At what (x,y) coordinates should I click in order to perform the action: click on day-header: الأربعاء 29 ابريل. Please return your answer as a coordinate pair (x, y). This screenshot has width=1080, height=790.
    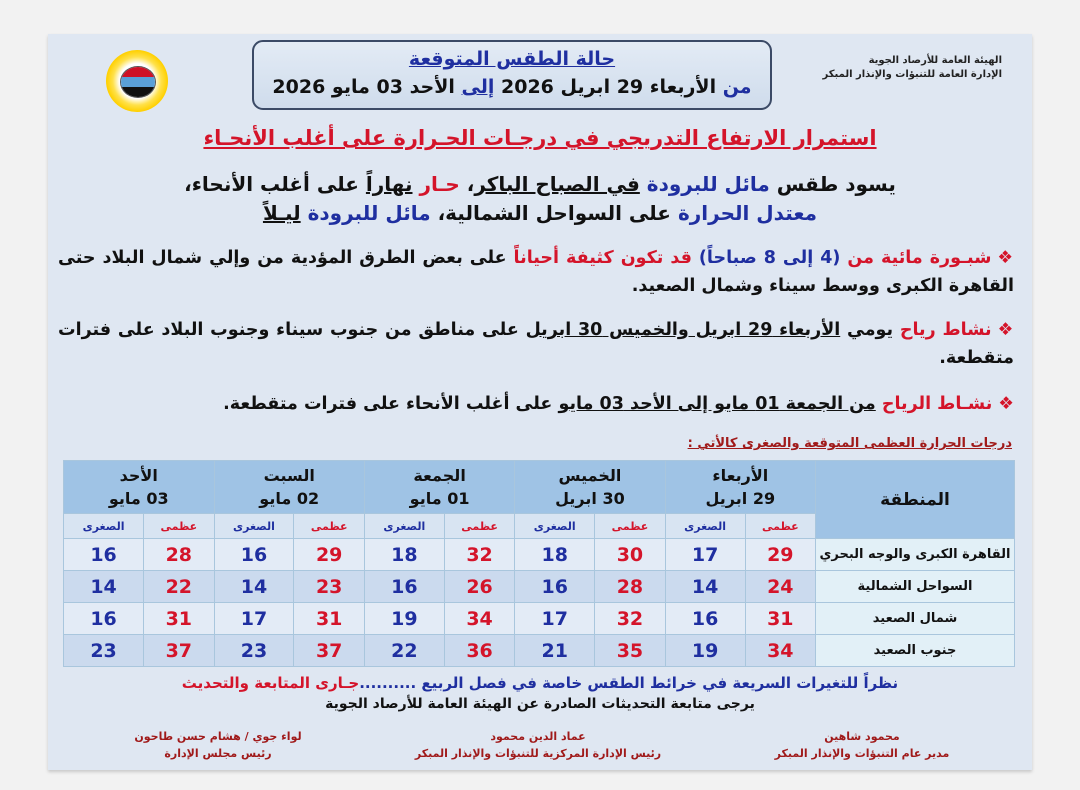
    Looking at the image, I should click on (740, 487).